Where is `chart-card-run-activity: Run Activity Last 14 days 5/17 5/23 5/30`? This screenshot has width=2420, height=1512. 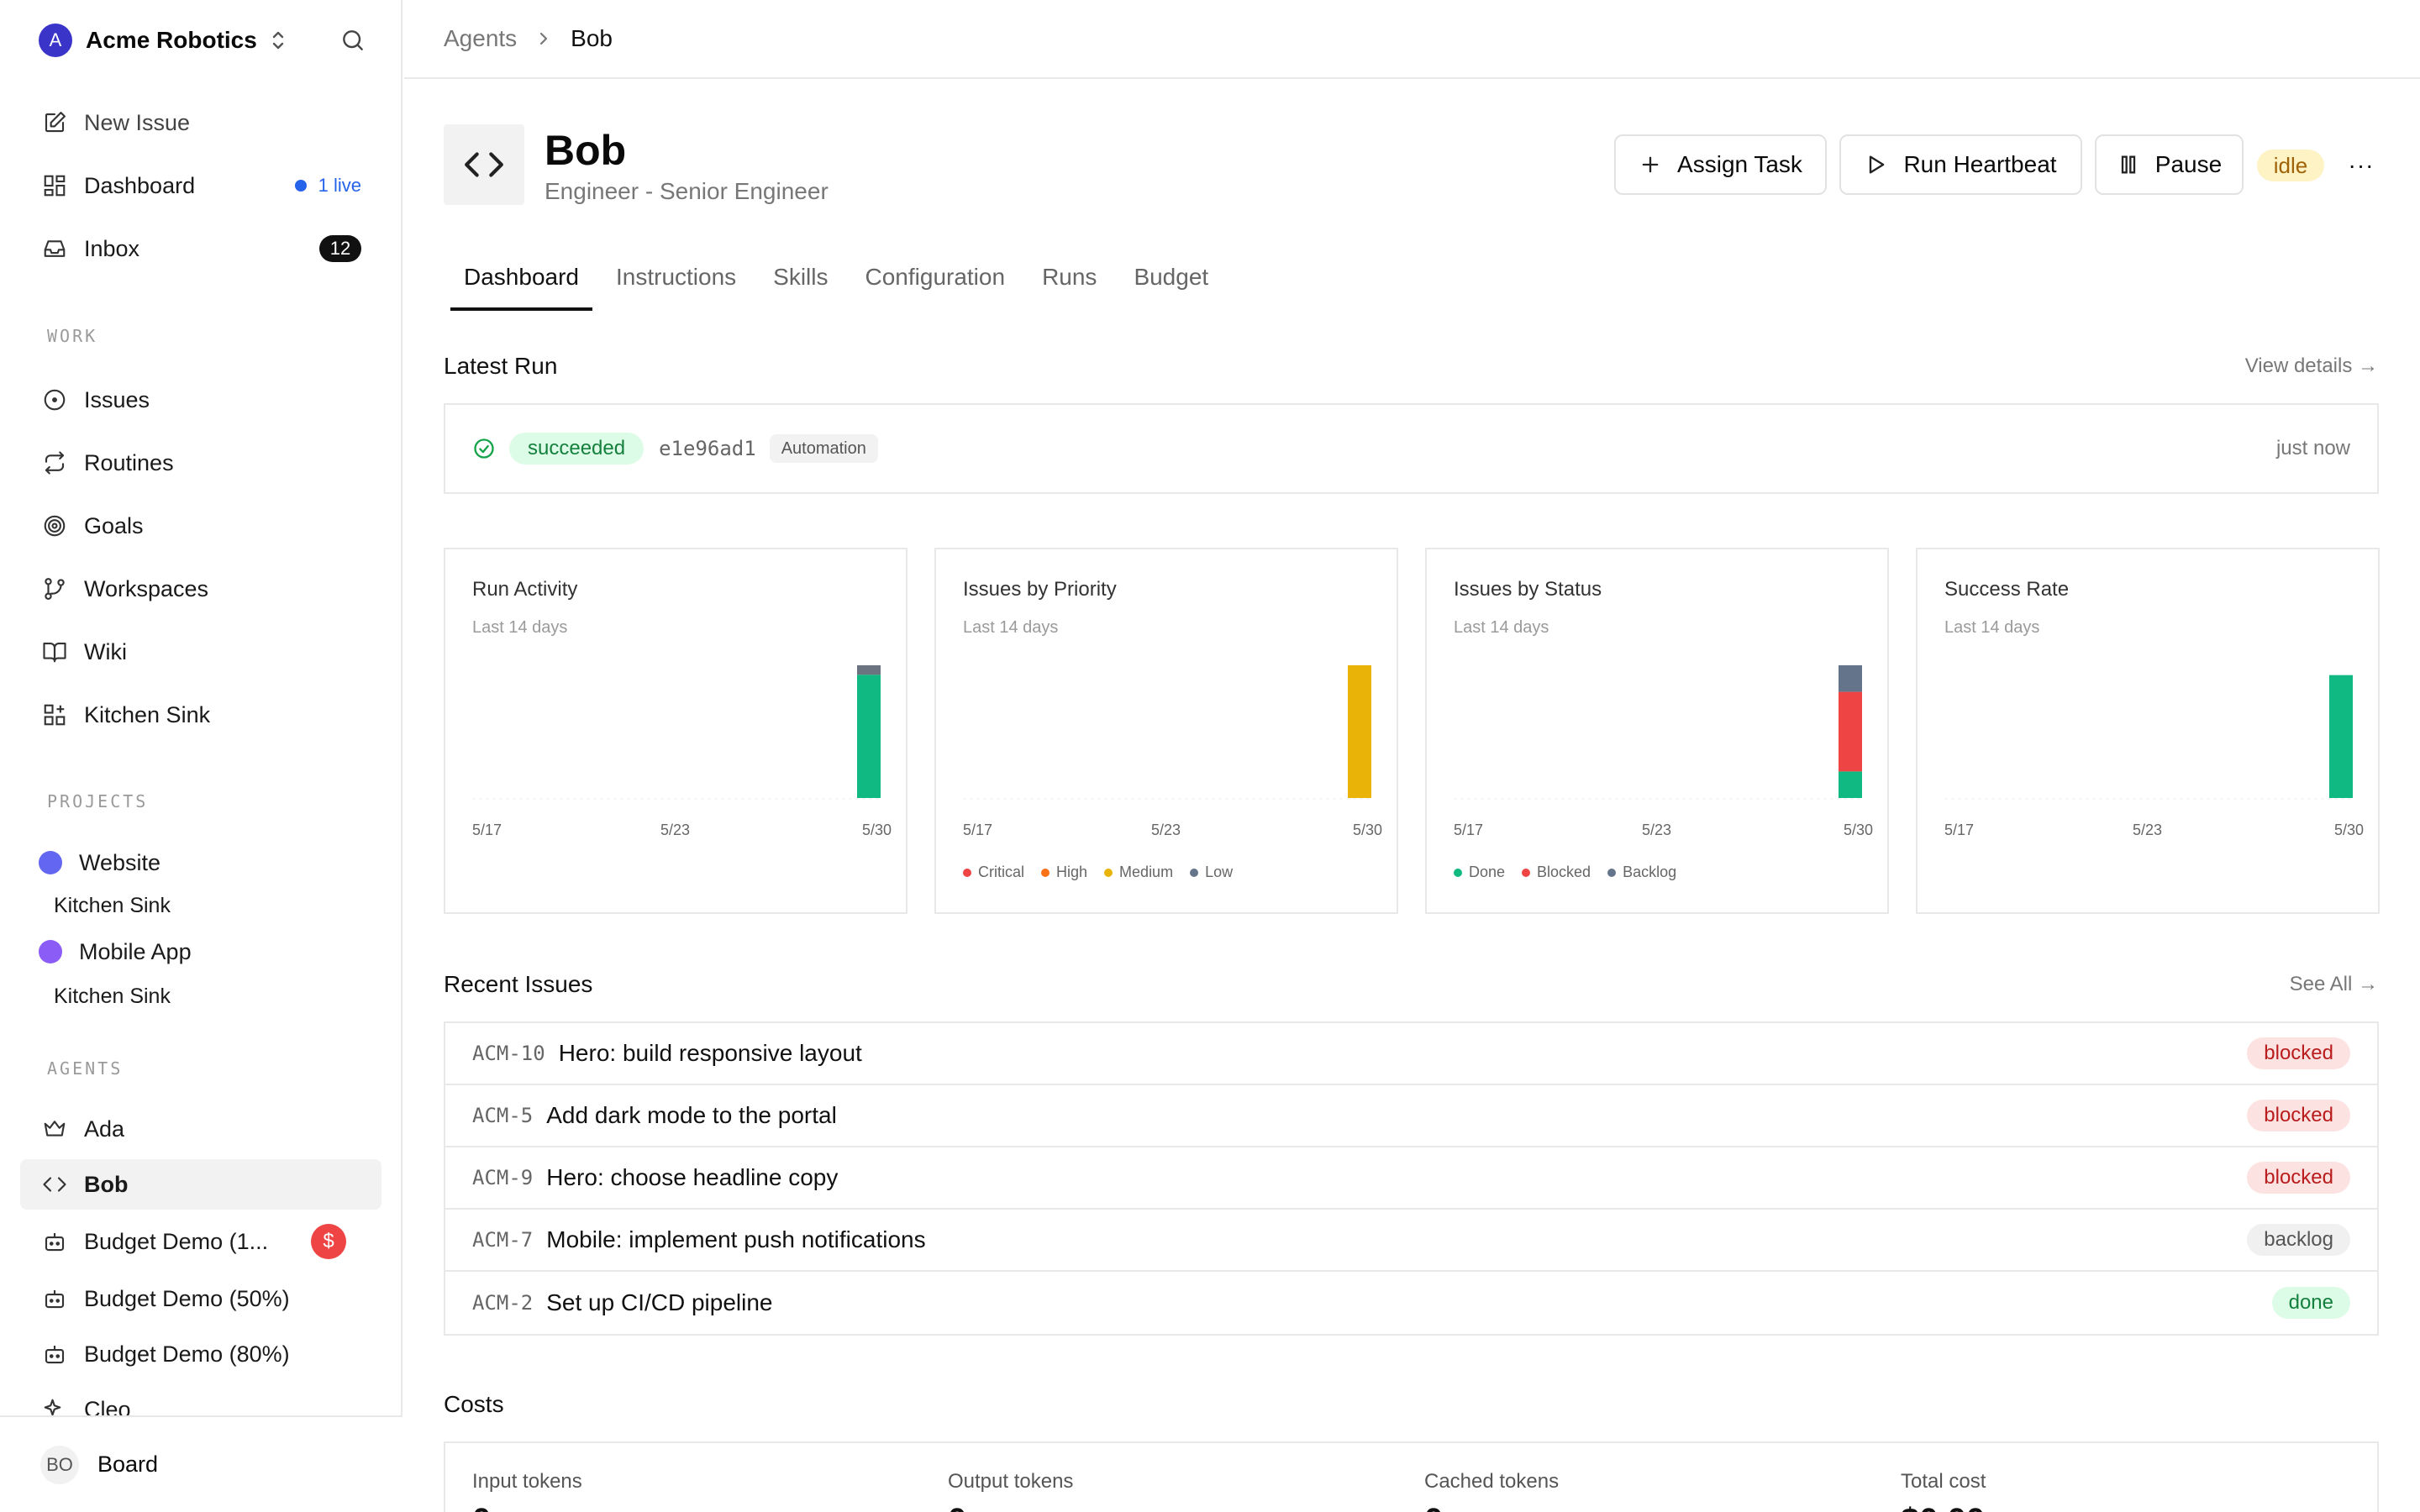 chart-card-run-activity: Run Activity Last 14 days 5/17 5/23 5/30 is located at coordinates (676, 731).